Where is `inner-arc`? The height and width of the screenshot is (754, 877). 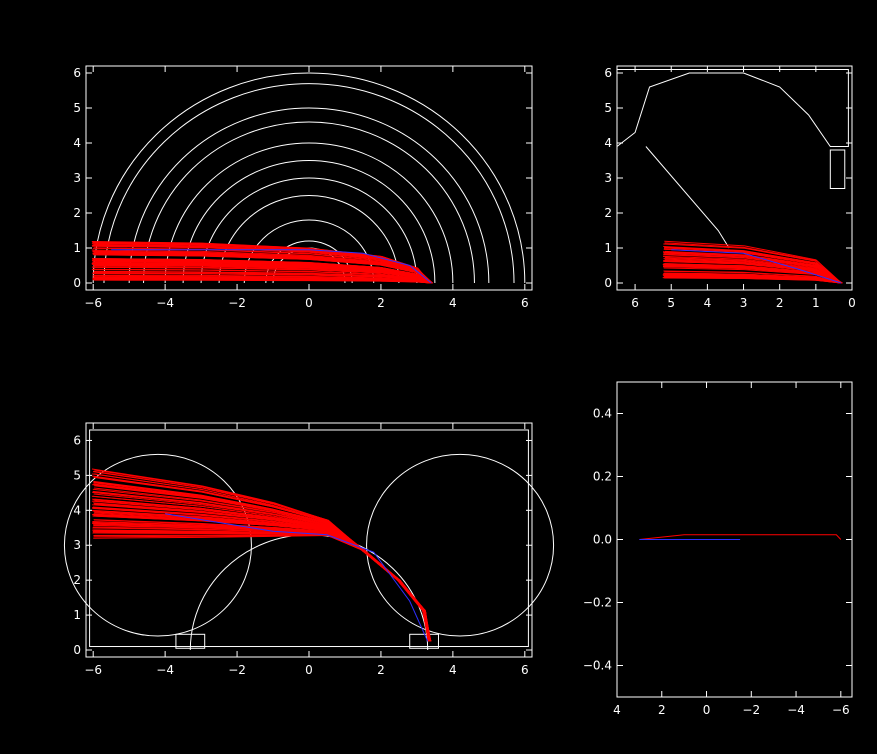
inner-arc is located at coordinates (309, 592).